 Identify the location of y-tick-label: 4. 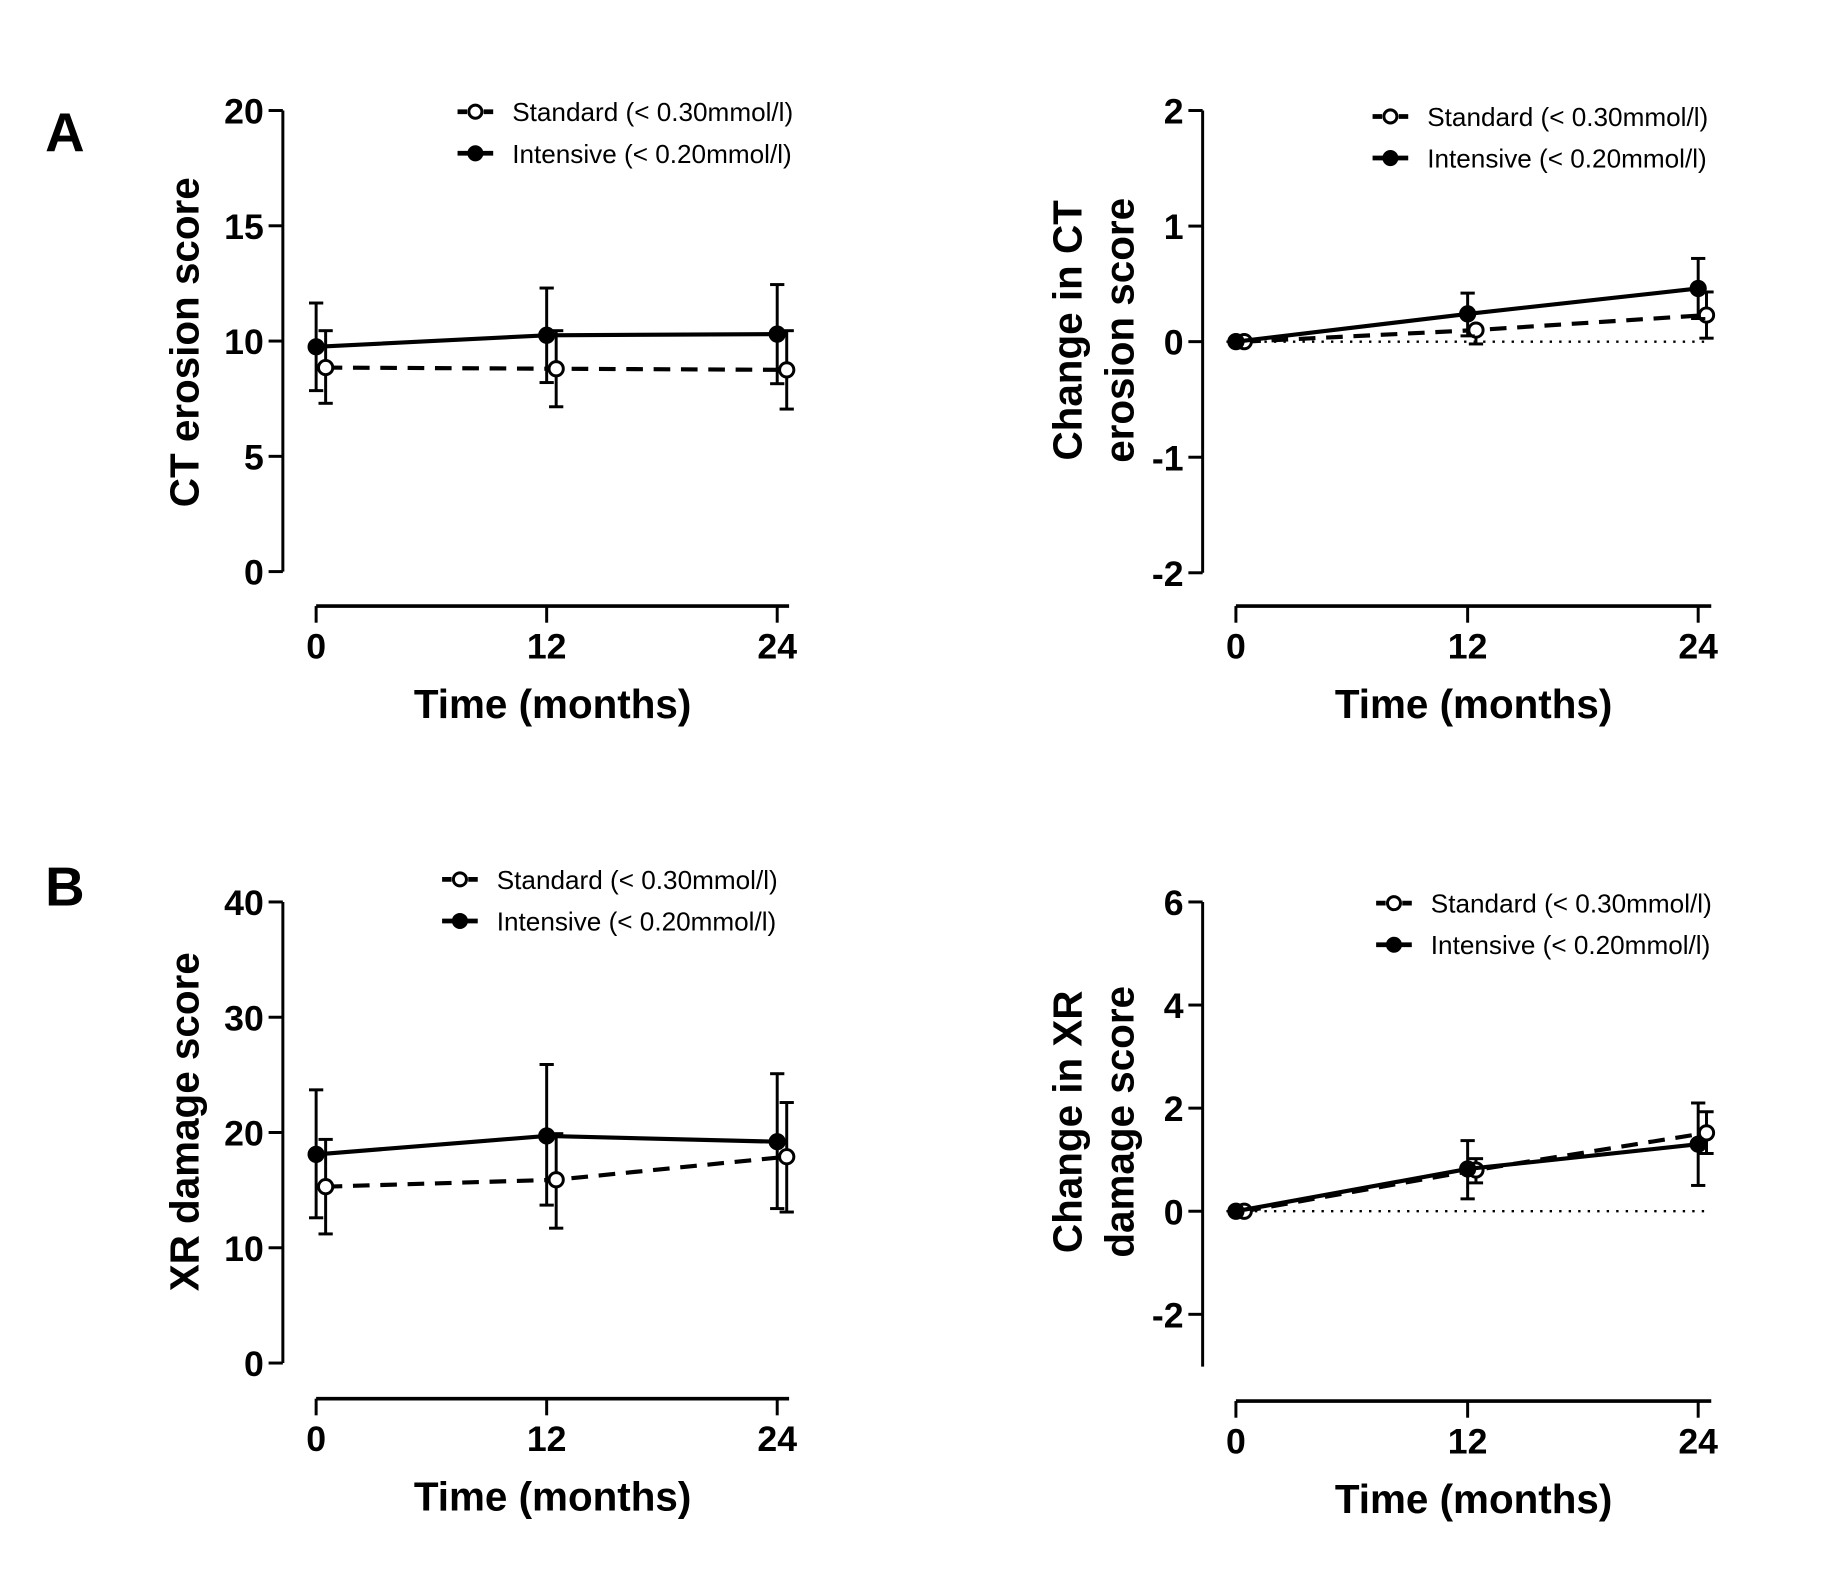
(1174, 1006).